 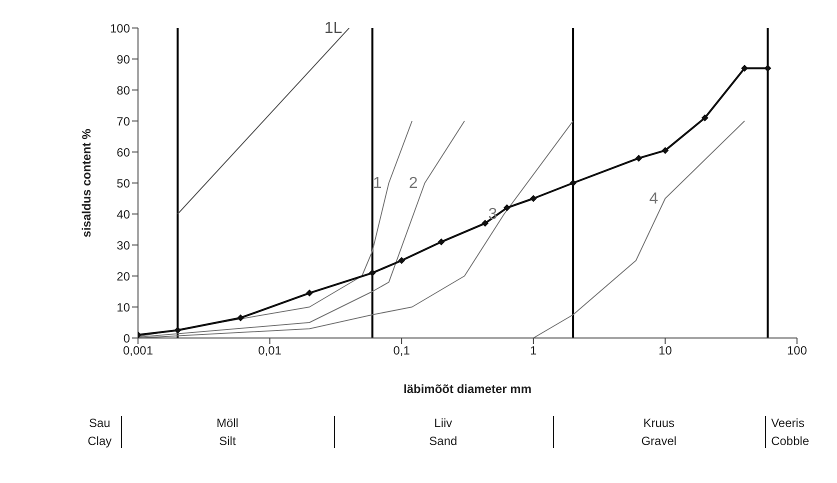 I want to click on y-tick-label: 30, so click(x=123, y=245).